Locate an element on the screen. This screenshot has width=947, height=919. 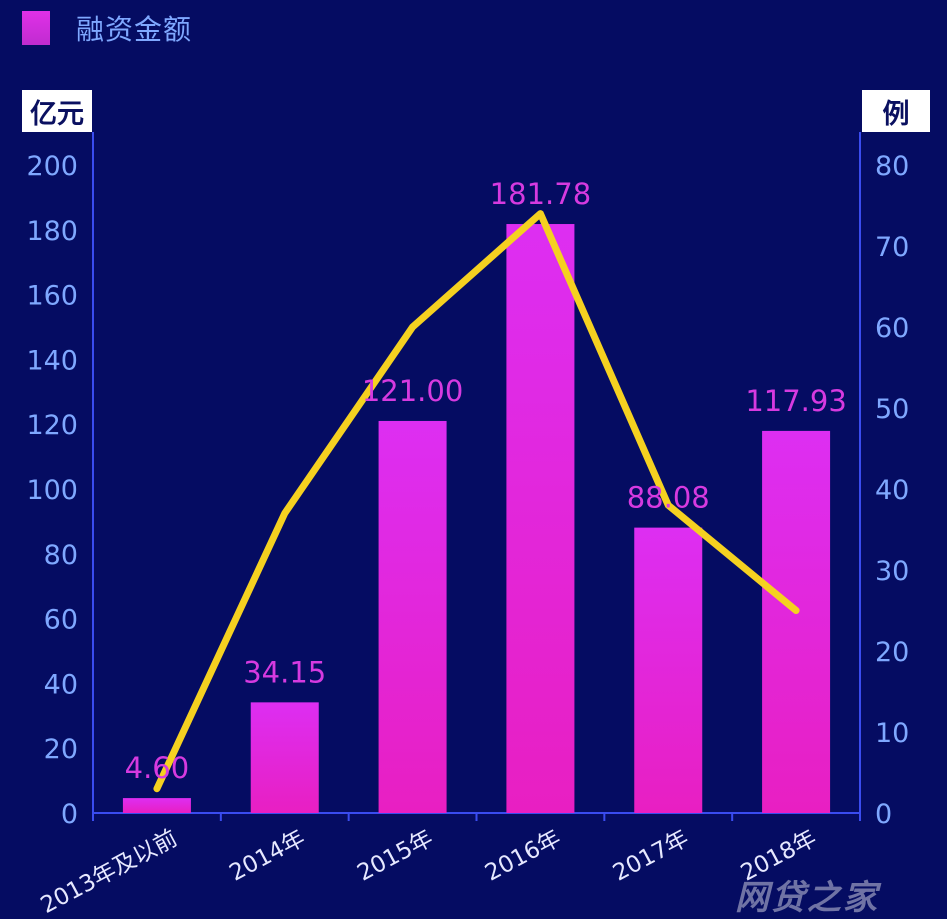
right-tick-label: 20 is located at coordinates (892, 652).